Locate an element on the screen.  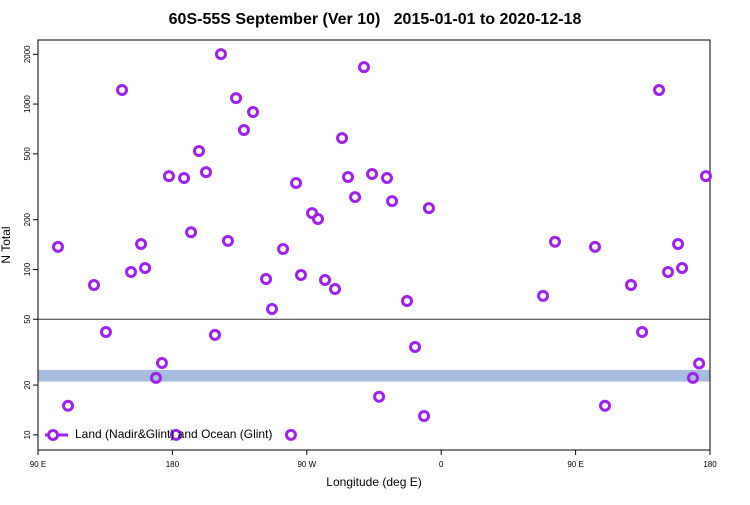
band is located at coordinates (374, 375).